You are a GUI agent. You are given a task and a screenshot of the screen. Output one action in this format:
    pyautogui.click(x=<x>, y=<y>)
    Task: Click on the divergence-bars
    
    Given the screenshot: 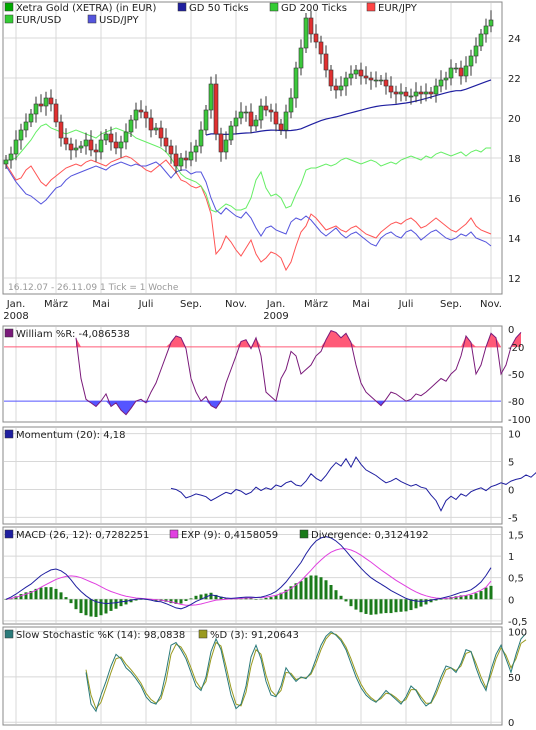 What is the action you would take?
    pyautogui.click(x=248, y=596)
    